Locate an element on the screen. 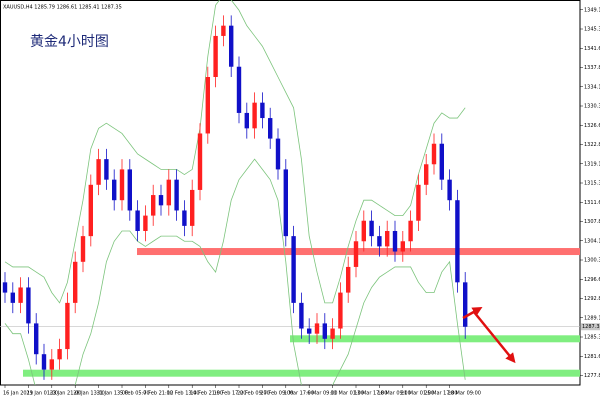  y-tick-label: 1345.35 is located at coordinates (592, 30).